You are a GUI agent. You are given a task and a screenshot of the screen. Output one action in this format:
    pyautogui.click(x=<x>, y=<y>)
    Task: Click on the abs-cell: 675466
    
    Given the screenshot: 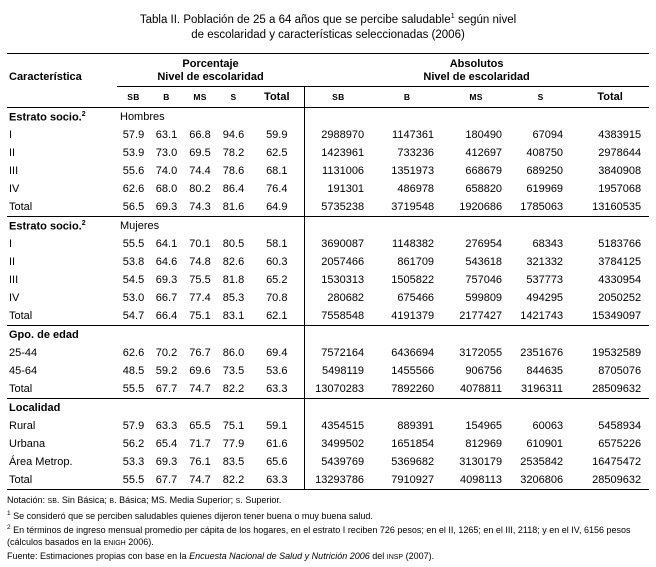 What is the action you would take?
    pyautogui.click(x=416, y=297)
    